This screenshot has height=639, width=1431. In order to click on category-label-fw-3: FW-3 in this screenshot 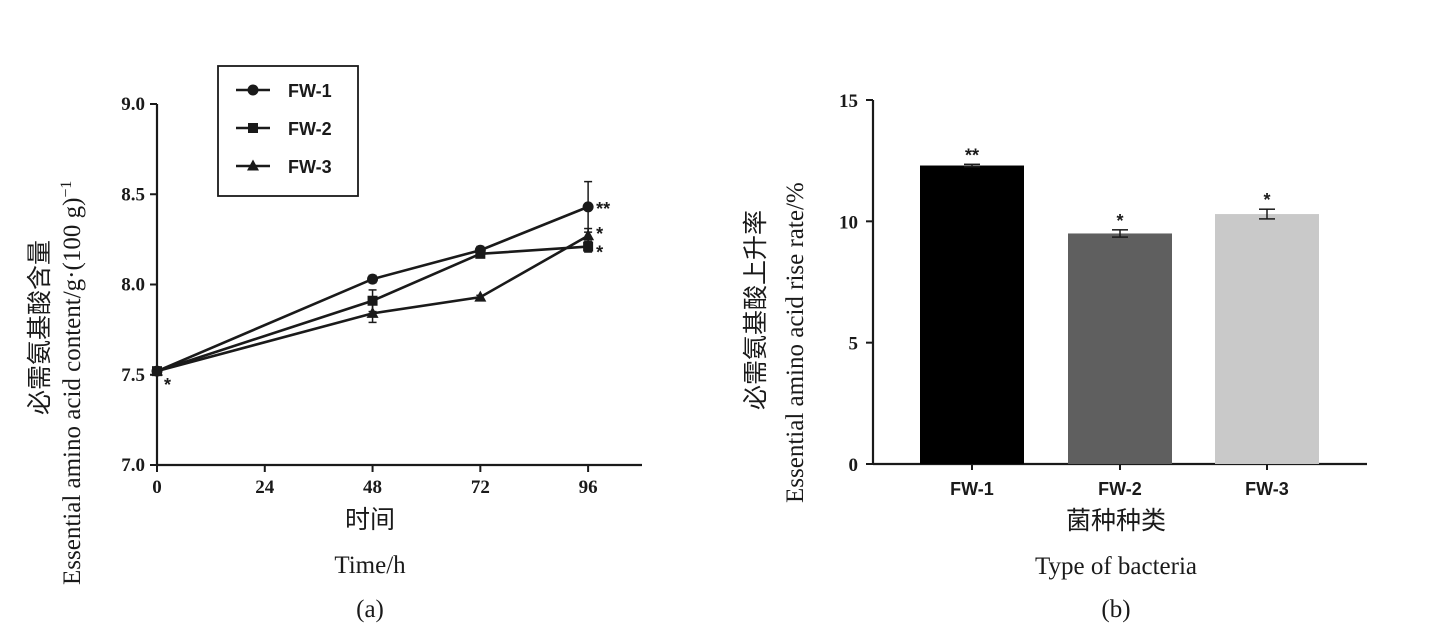, I will do `click(1267, 489)`.